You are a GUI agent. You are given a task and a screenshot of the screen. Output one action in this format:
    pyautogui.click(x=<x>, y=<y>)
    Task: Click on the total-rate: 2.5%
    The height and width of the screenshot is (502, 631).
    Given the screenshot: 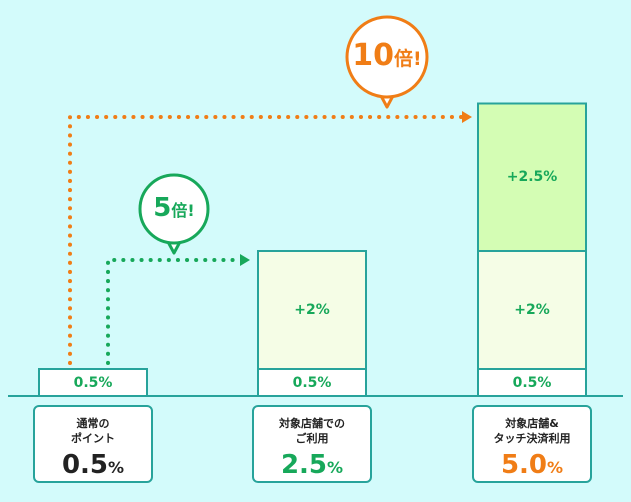 What is the action you would take?
    pyautogui.click(x=312, y=466)
    